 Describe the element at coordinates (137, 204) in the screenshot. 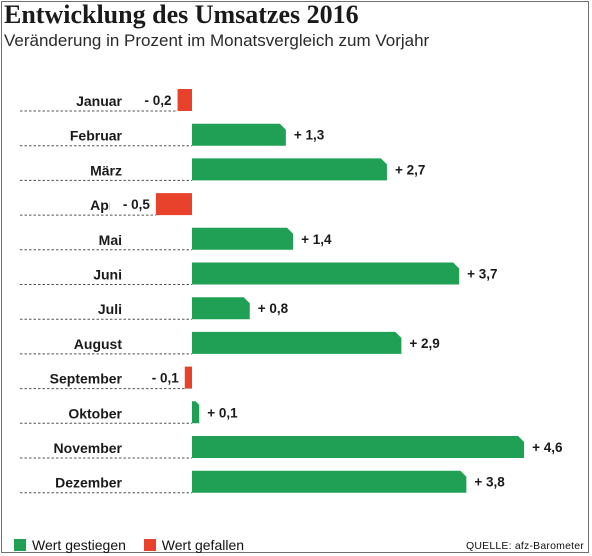

I see `value-label: - 0,5` at that location.